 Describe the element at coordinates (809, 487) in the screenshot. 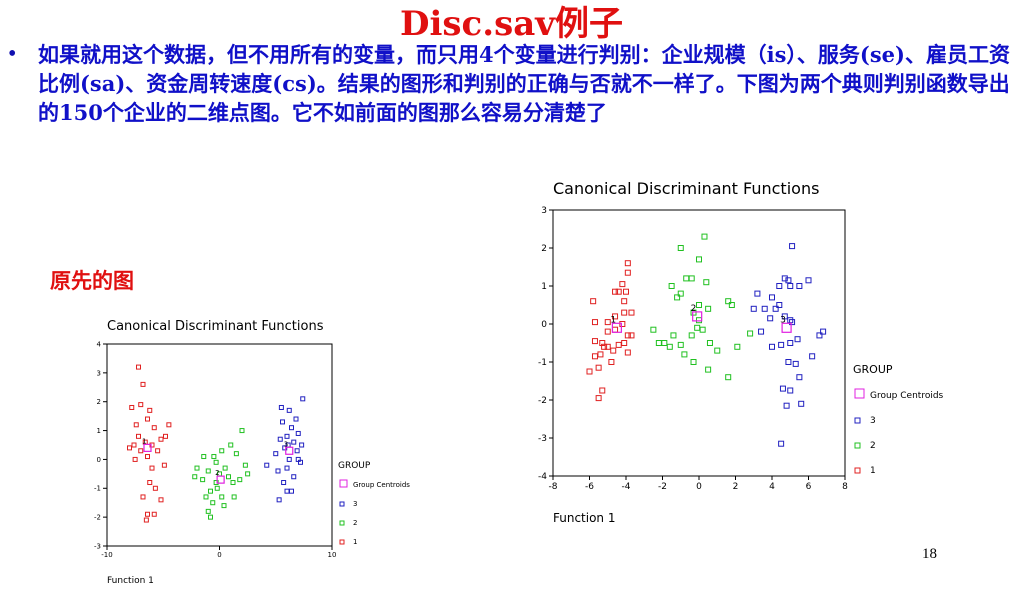

I see `x-tick-label: 6` at that location.